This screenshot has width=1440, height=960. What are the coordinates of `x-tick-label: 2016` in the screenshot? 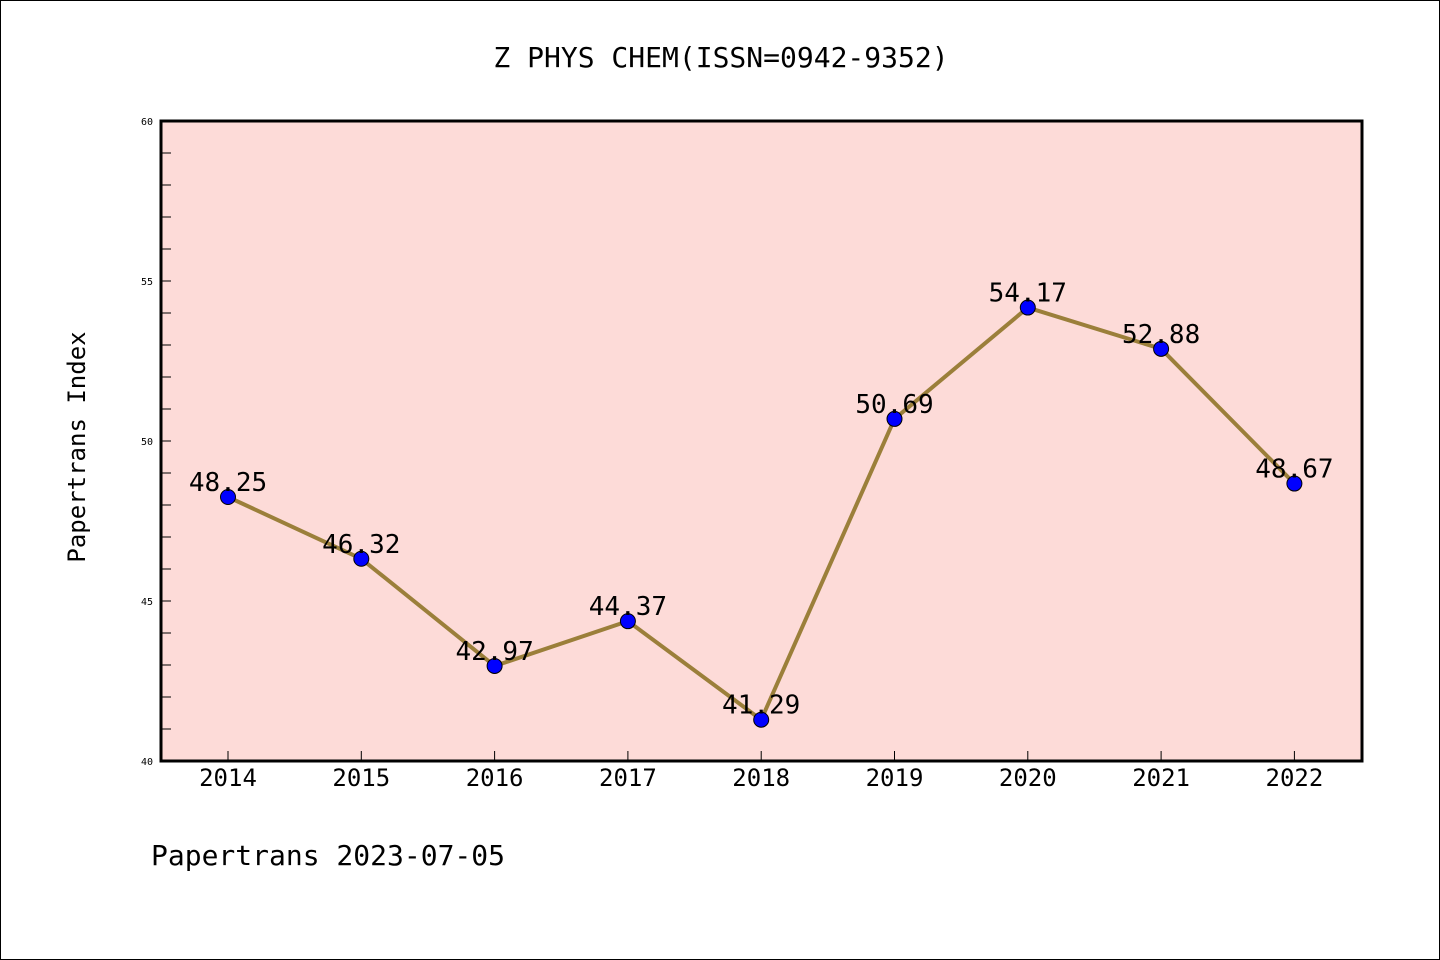 It's located at (495, 778).